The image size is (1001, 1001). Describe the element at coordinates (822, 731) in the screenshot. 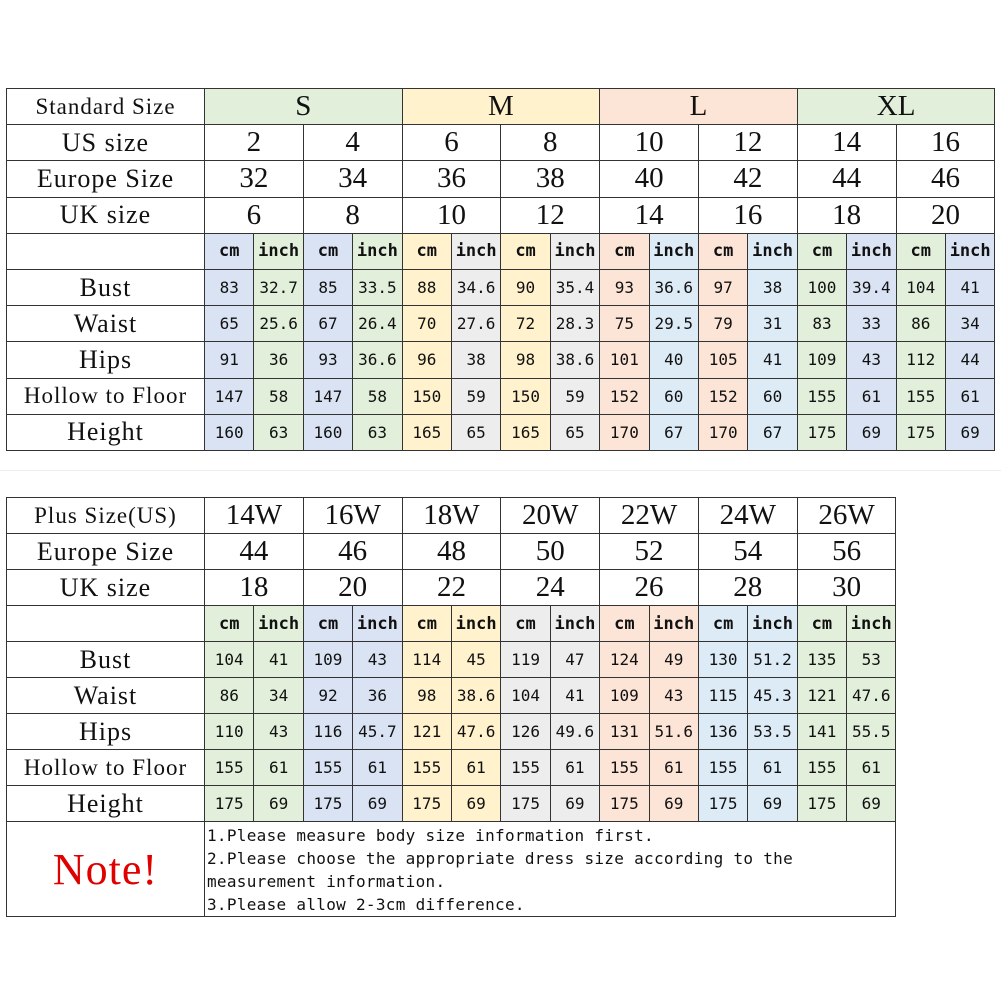

I see `measure-cell: 141` at that location.